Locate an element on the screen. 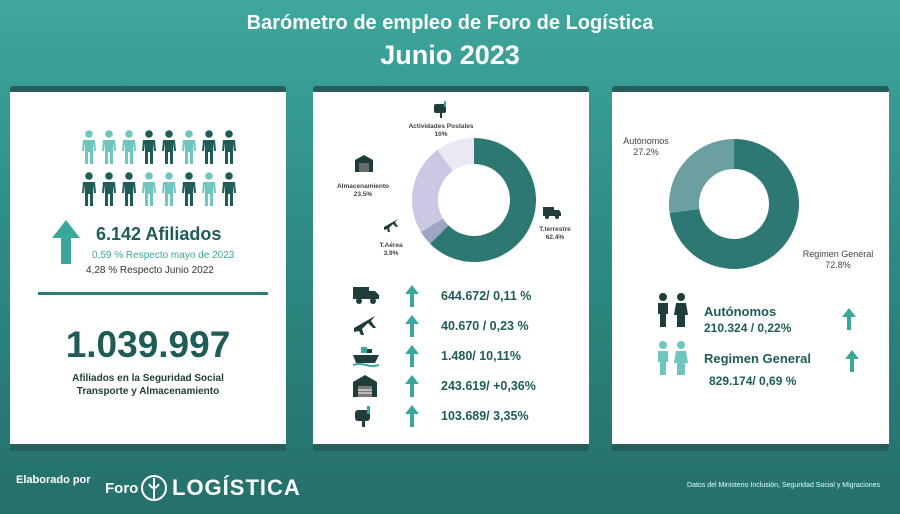  total-label-line2: Transporte y Almacenamiento is located at coordinates (148, 391).